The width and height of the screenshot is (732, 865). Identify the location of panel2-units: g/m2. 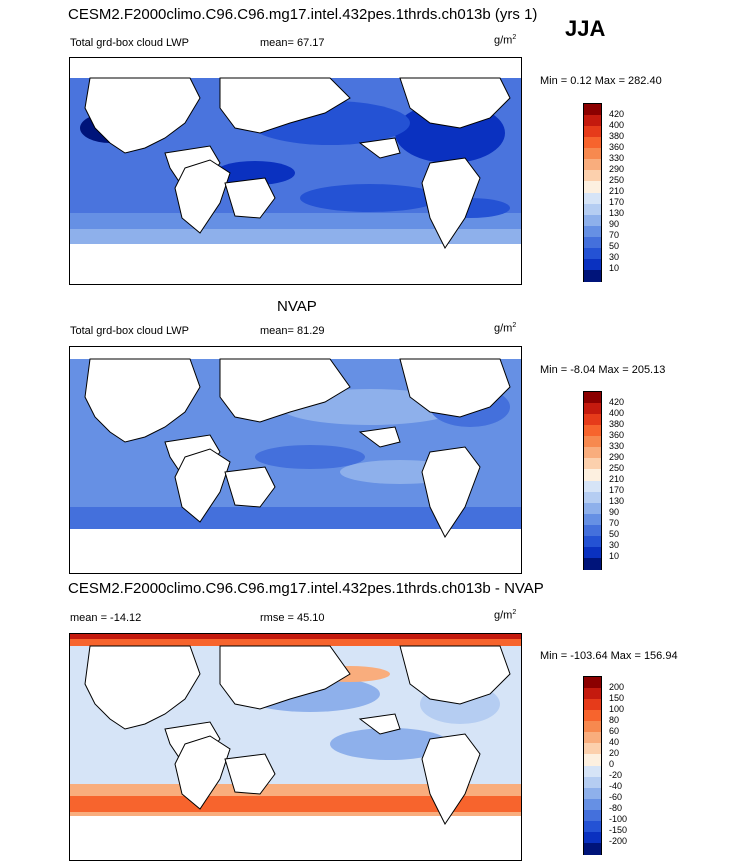
(505, 328).